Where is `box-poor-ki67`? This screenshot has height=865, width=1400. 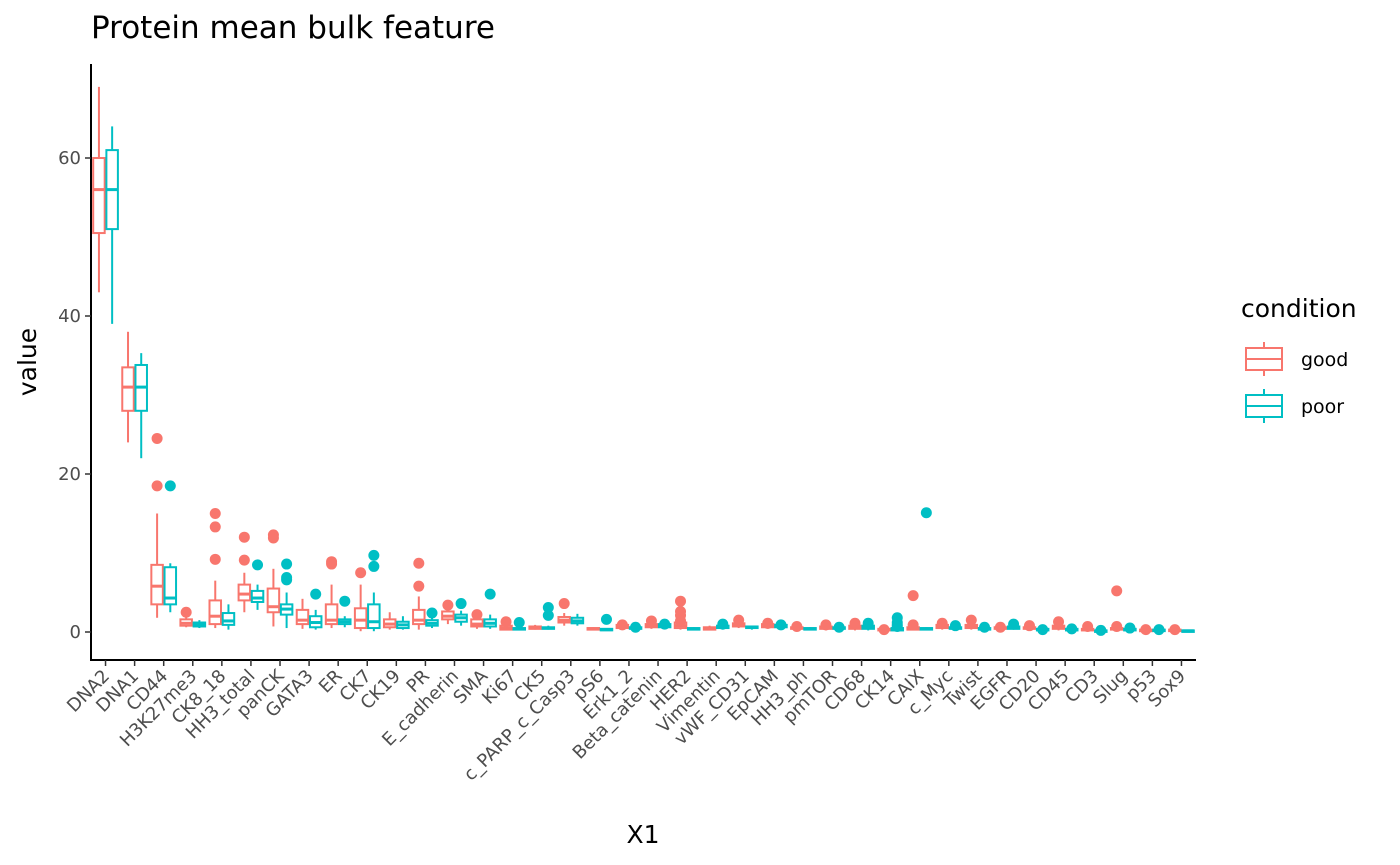 box-poor-ki67 is located at coordinates (519, 624).